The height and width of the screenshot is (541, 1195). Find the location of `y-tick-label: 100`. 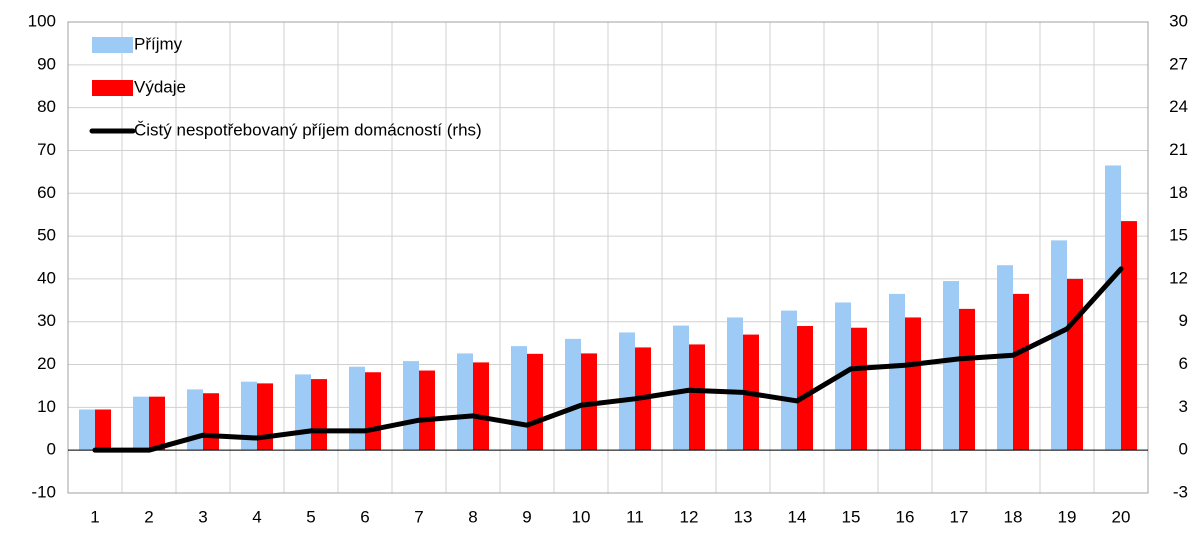

y-tick-label: 100 is located at coordinates (42, 20).